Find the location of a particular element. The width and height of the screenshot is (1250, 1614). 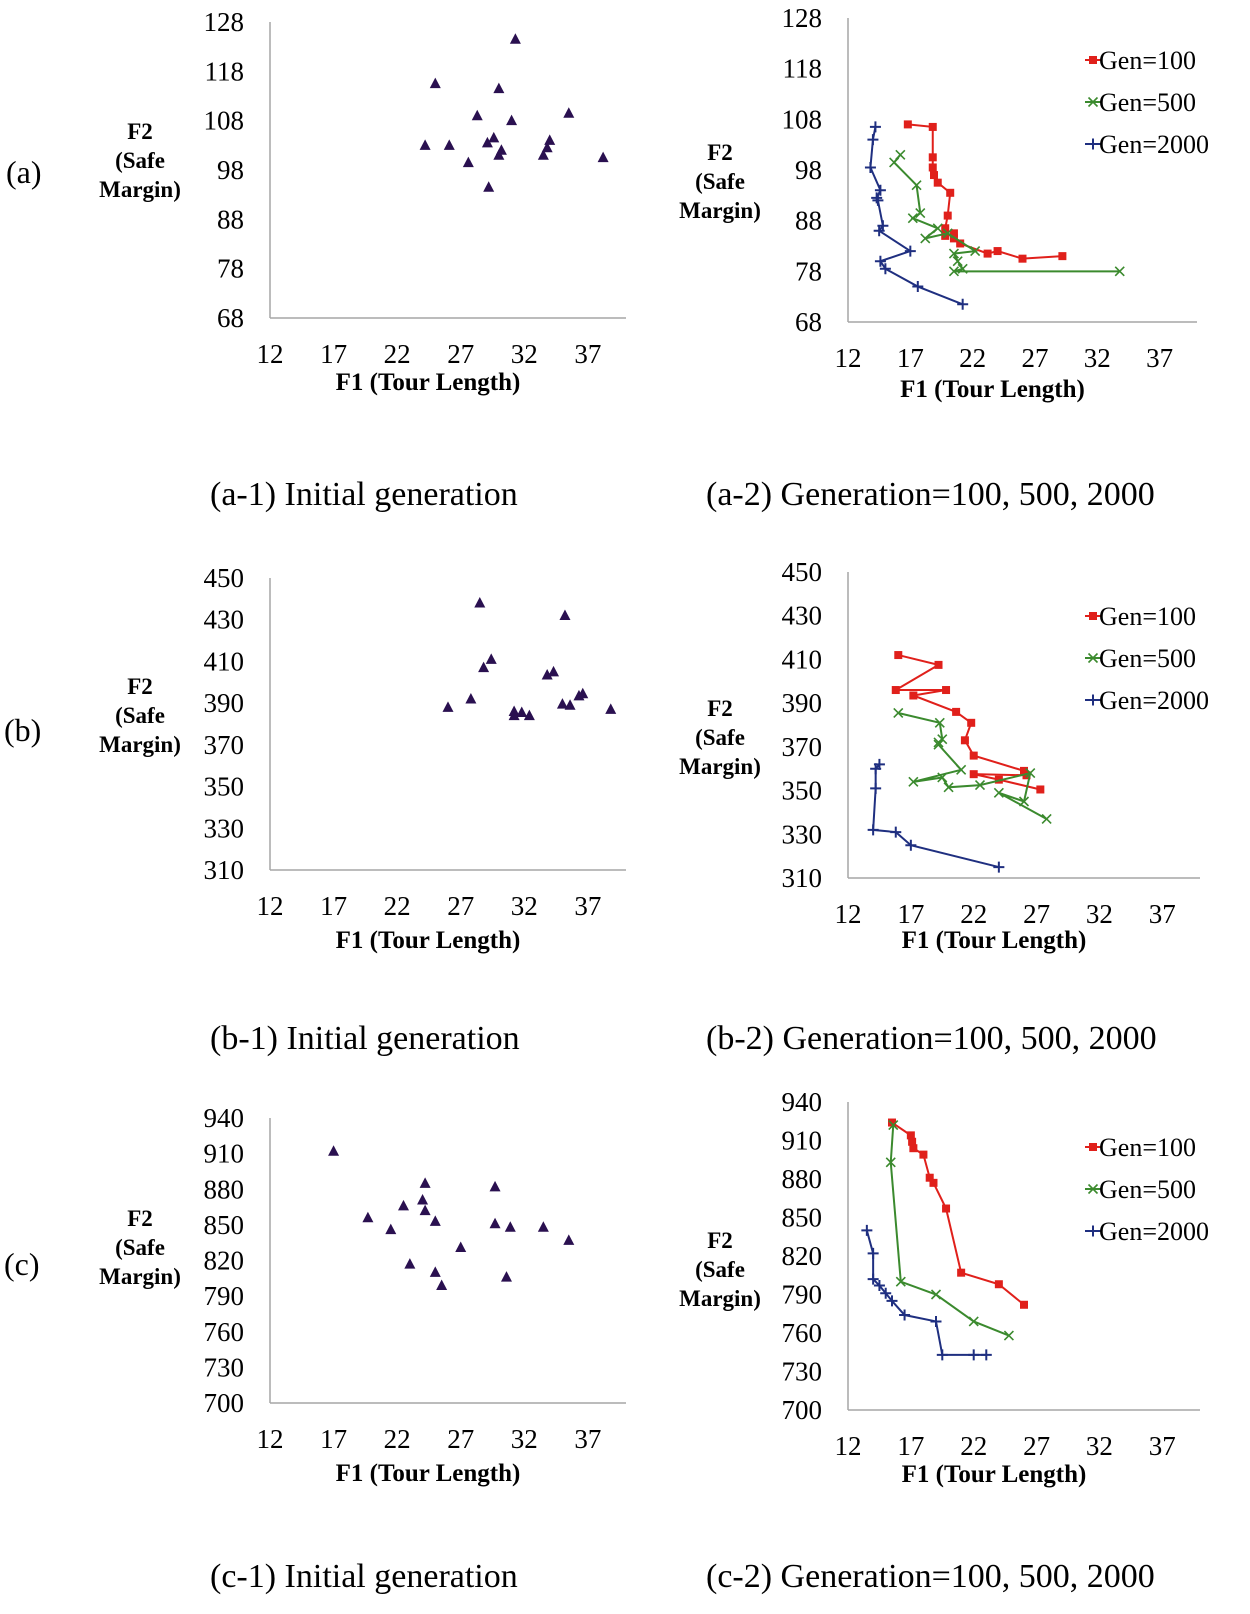

y-tick-label: 730 is located at coordinates (802, 1372).